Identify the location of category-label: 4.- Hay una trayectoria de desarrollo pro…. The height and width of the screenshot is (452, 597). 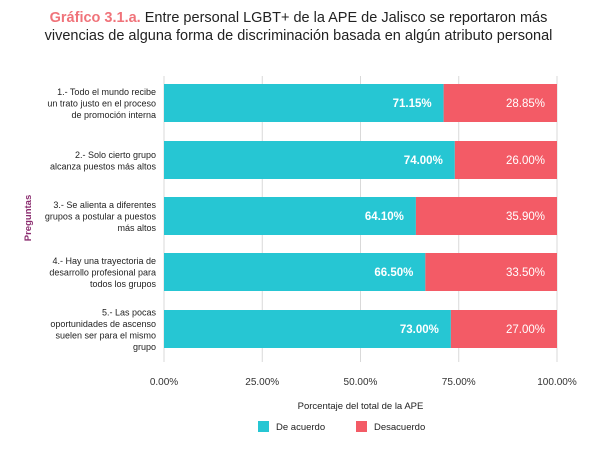
(102, 272).